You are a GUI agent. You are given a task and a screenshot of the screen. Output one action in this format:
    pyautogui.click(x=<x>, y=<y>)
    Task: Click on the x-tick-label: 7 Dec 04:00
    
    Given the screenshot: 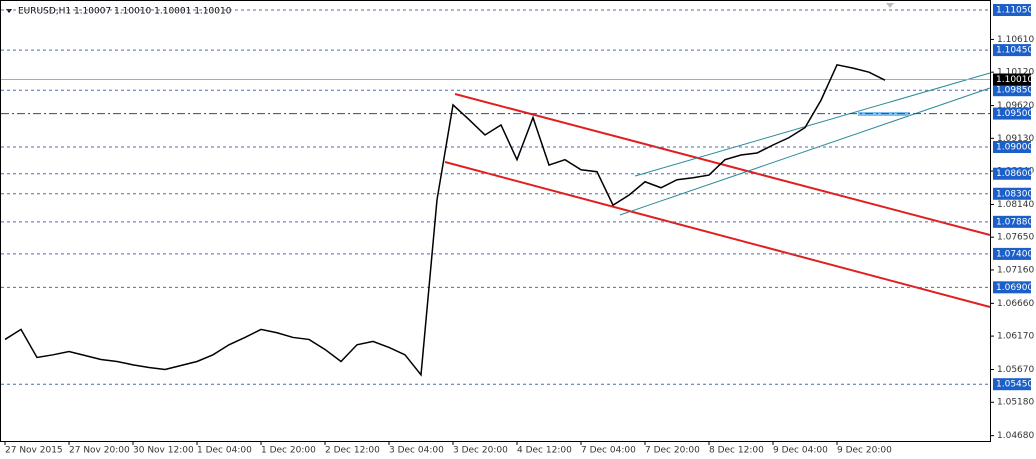 What is the action you would take?
    pyautogui.click(x=608, y=451)
    